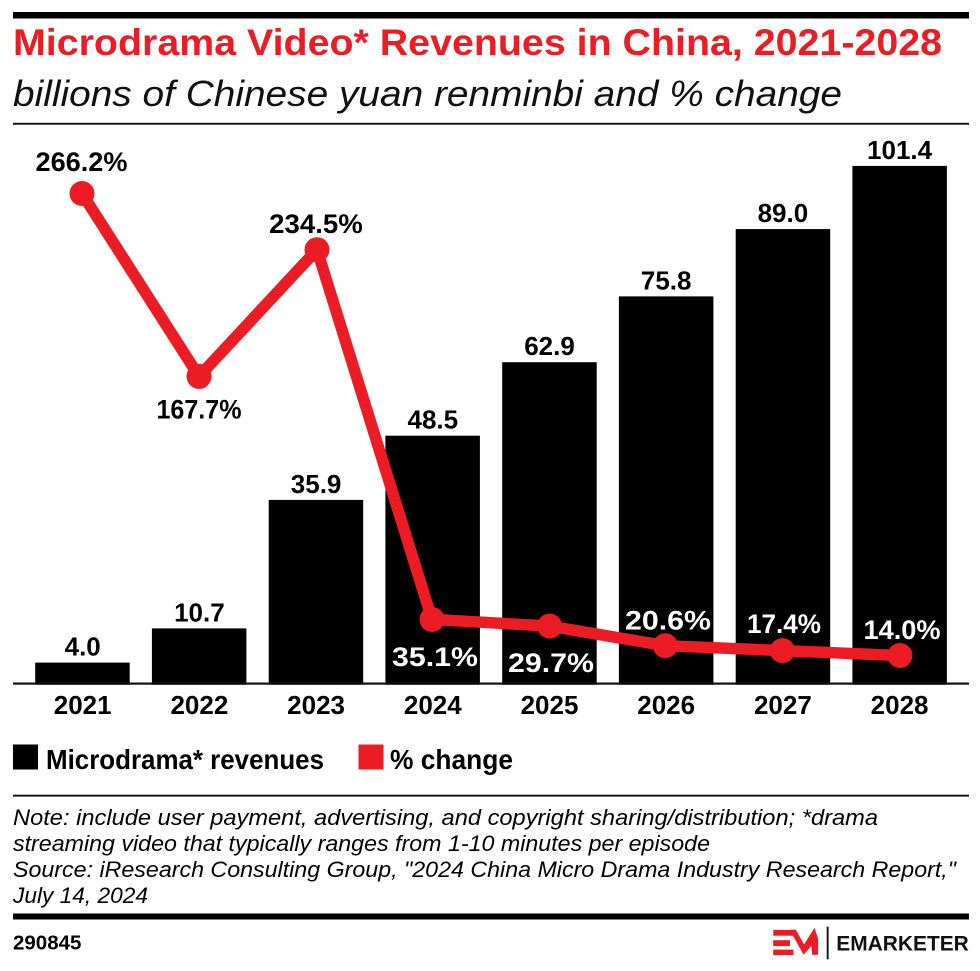  I want to click on svg-text: 29.7%, so click(551, 663).